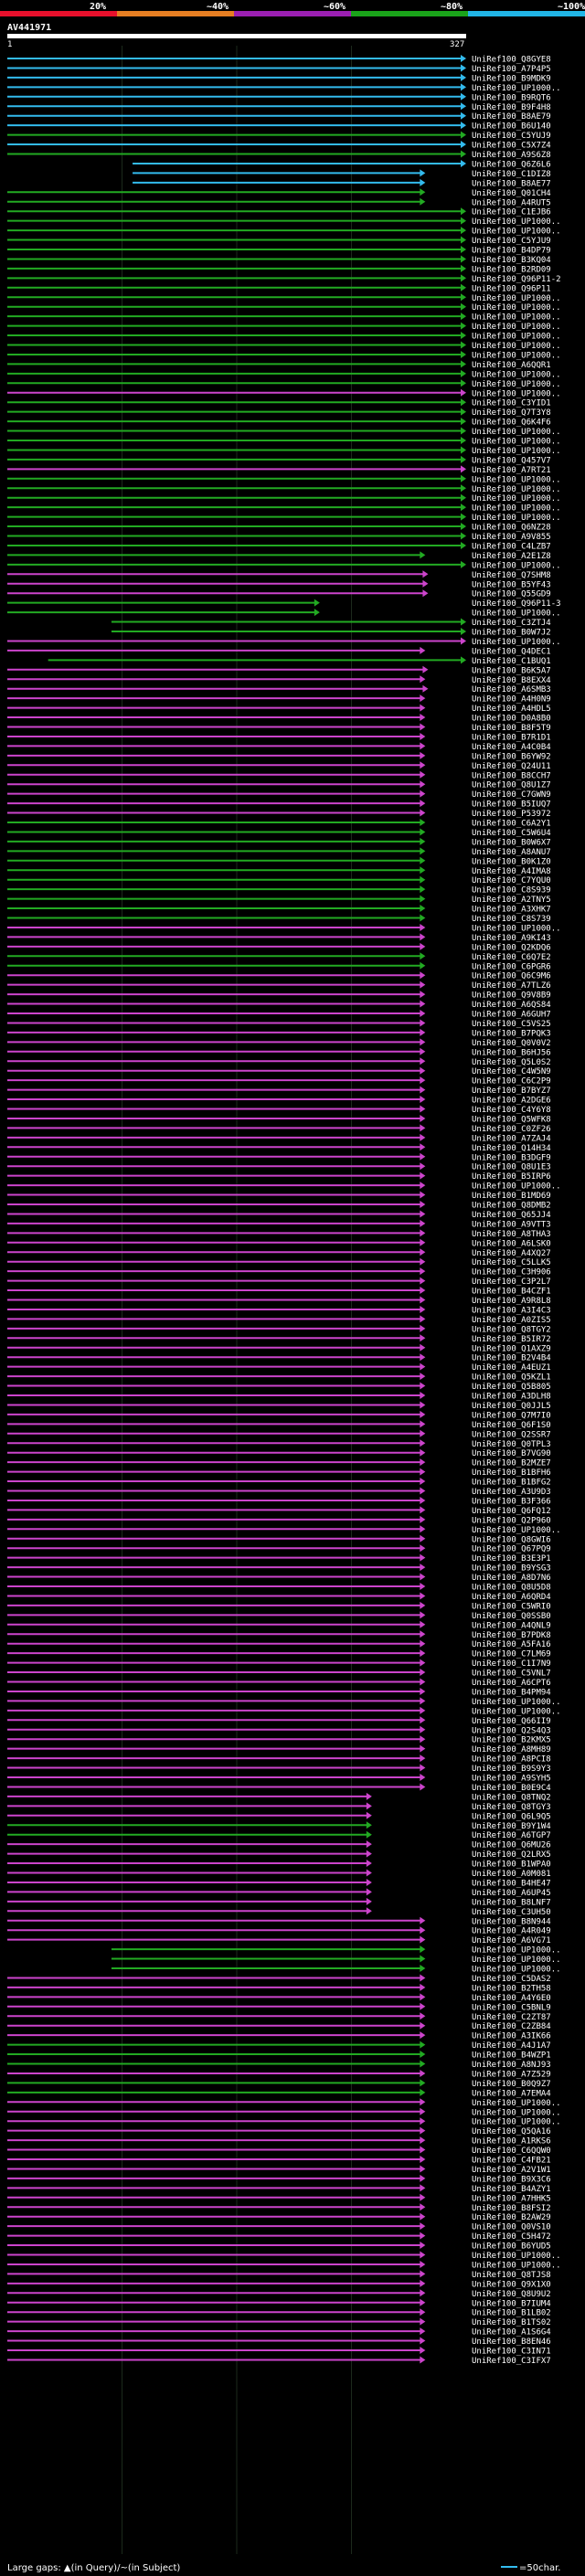  Describe the element at coordinates (512, 2208) in the screenshot. I see `hit-label: UniRef100_B8FSI2` at that location.